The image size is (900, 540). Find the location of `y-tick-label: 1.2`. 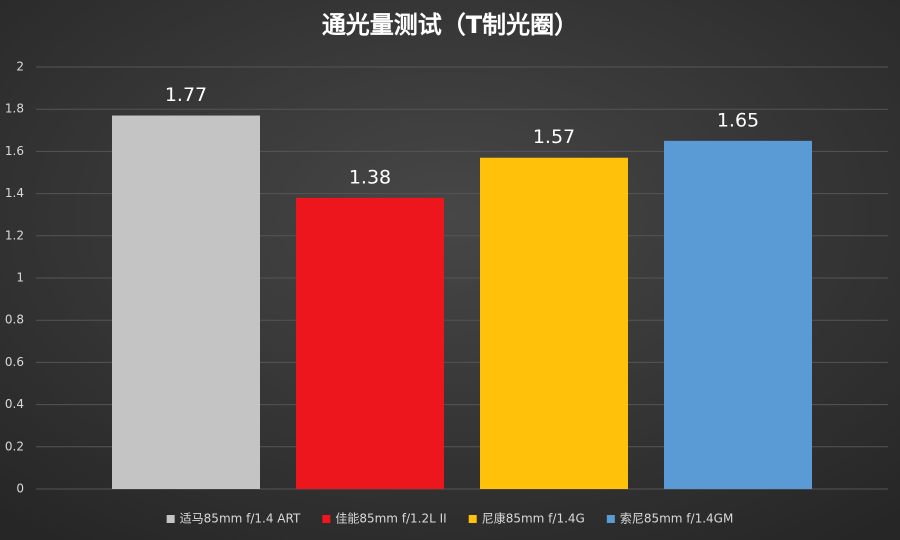

y-tick-label: 1.2 is located at coordinates (14, 235).